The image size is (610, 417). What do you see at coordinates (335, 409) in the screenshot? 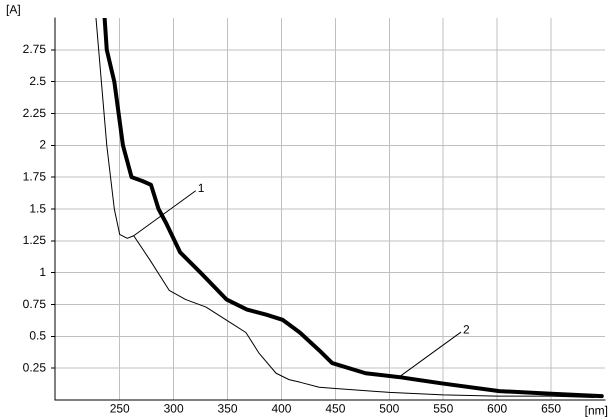
I see `x-tick-label: 450` at bounding box center [335, 409].